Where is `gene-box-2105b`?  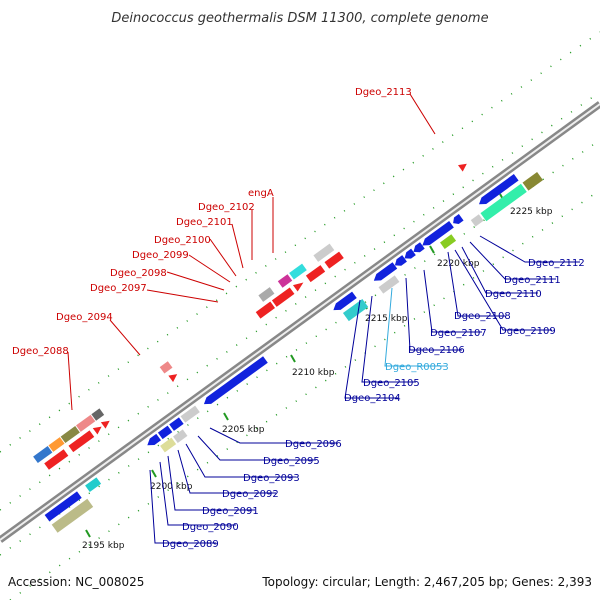 gene-box-2105b is located at coordinates (389, 284).